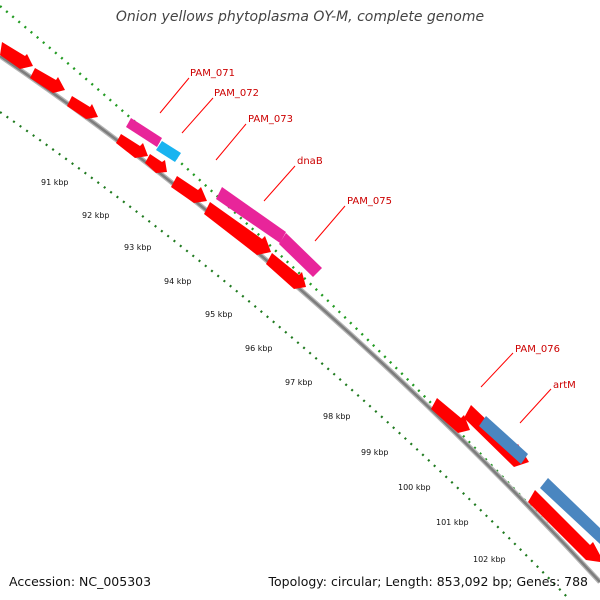 This screenshot has height=600, width=600. What do you see at coordinates (236, 93) in the screenshot?
I see `gene-label-PAM_072: PAM_072` at bounding box center [236, 93].